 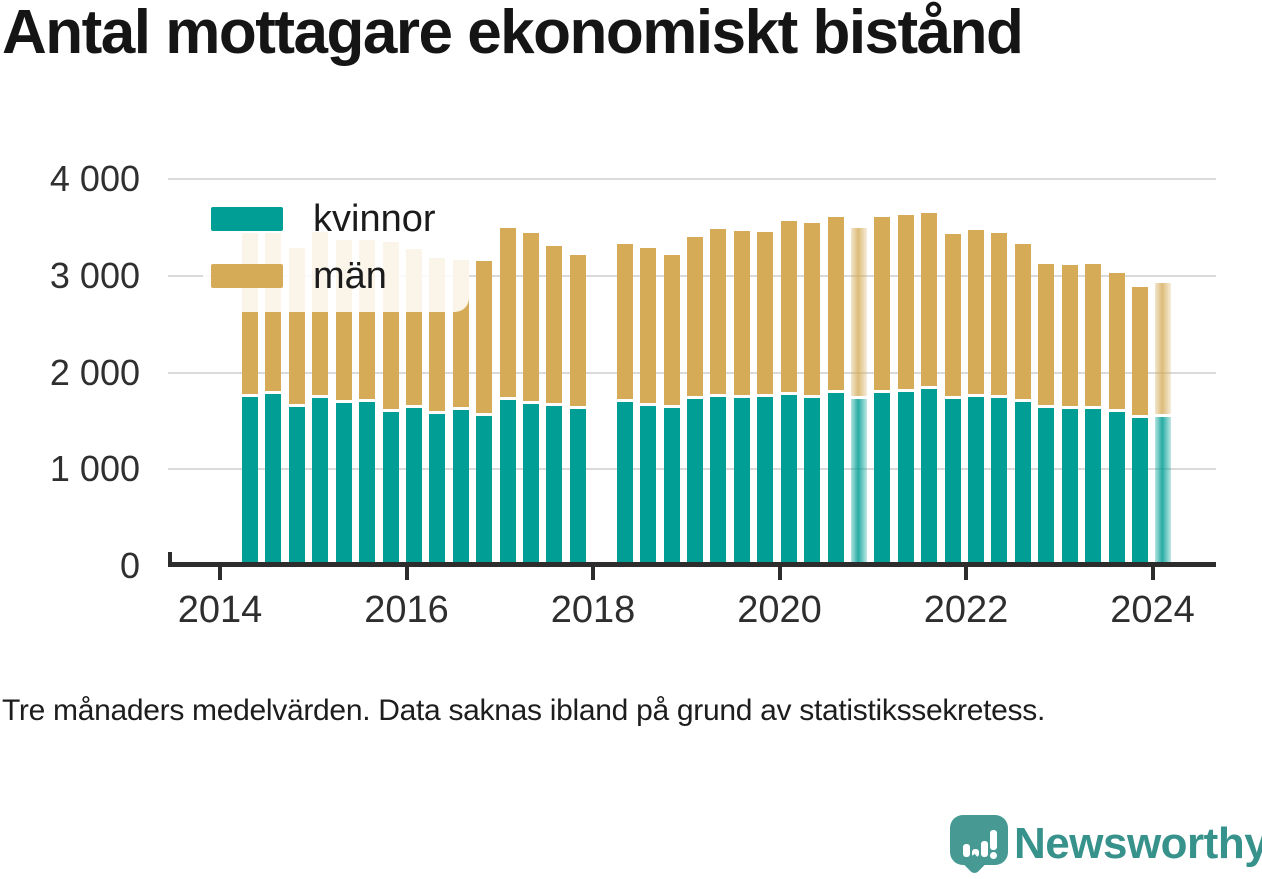 What do you see at coordinates (170, 559) in the screenshot?
I see `x-axis-end-cap` at bounding box center [170, 559].